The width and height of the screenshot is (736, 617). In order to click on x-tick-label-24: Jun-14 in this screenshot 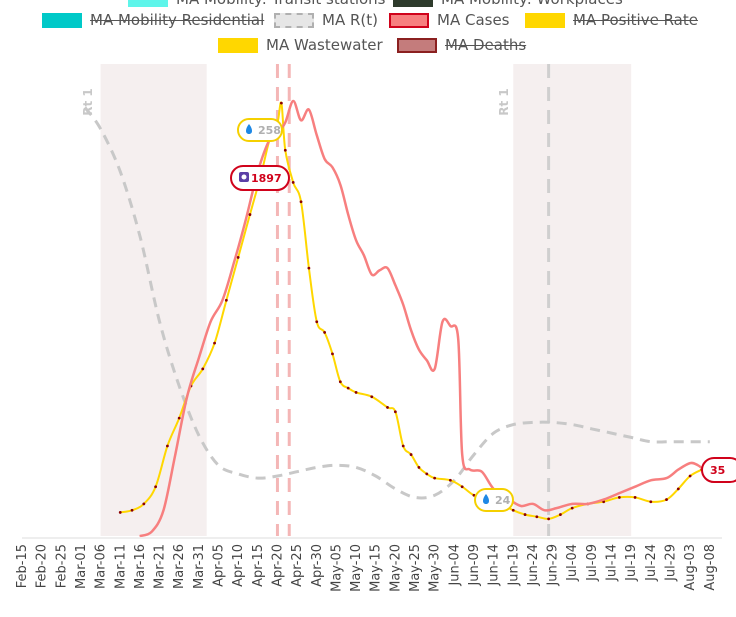, I will do `click(494, 565)`.